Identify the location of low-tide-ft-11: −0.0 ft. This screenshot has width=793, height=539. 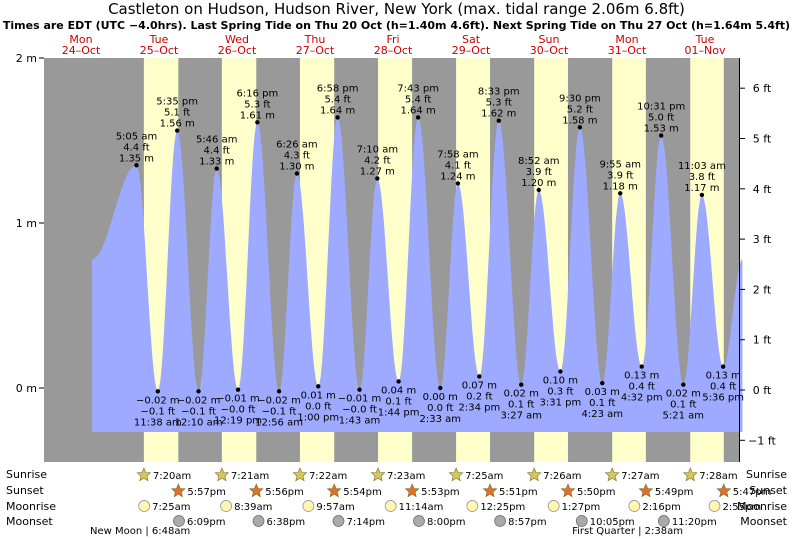
(359, 410).